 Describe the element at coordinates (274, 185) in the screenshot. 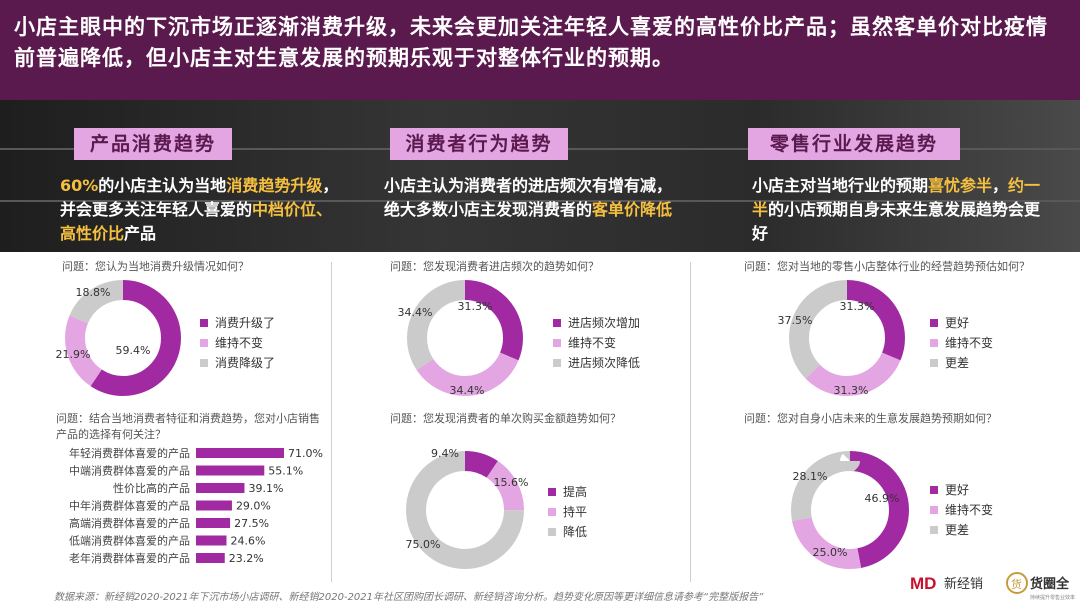

I see `highlight-text: 消费趋势升级` at that location.